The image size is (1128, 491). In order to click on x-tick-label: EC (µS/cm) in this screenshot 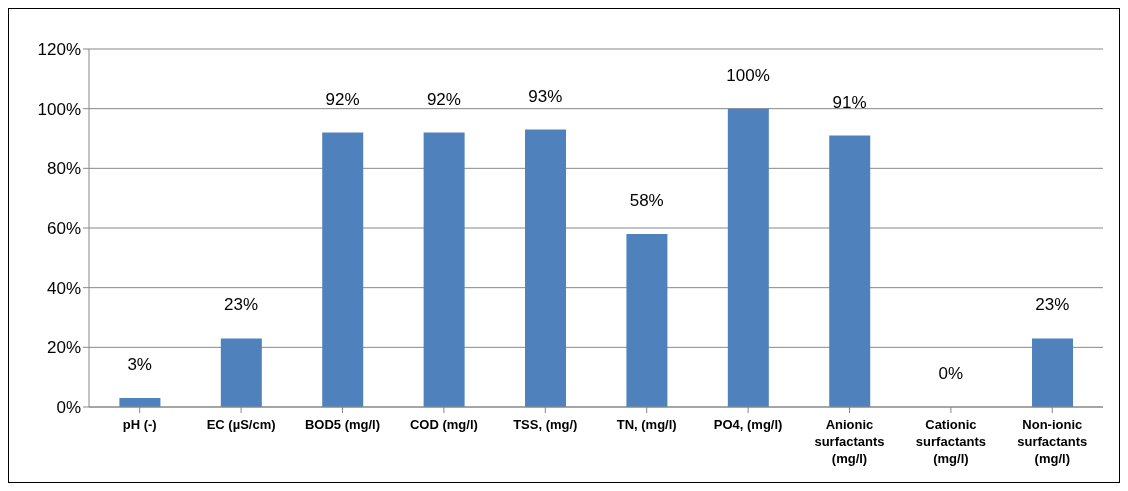, I will do `click(241, 424)`.